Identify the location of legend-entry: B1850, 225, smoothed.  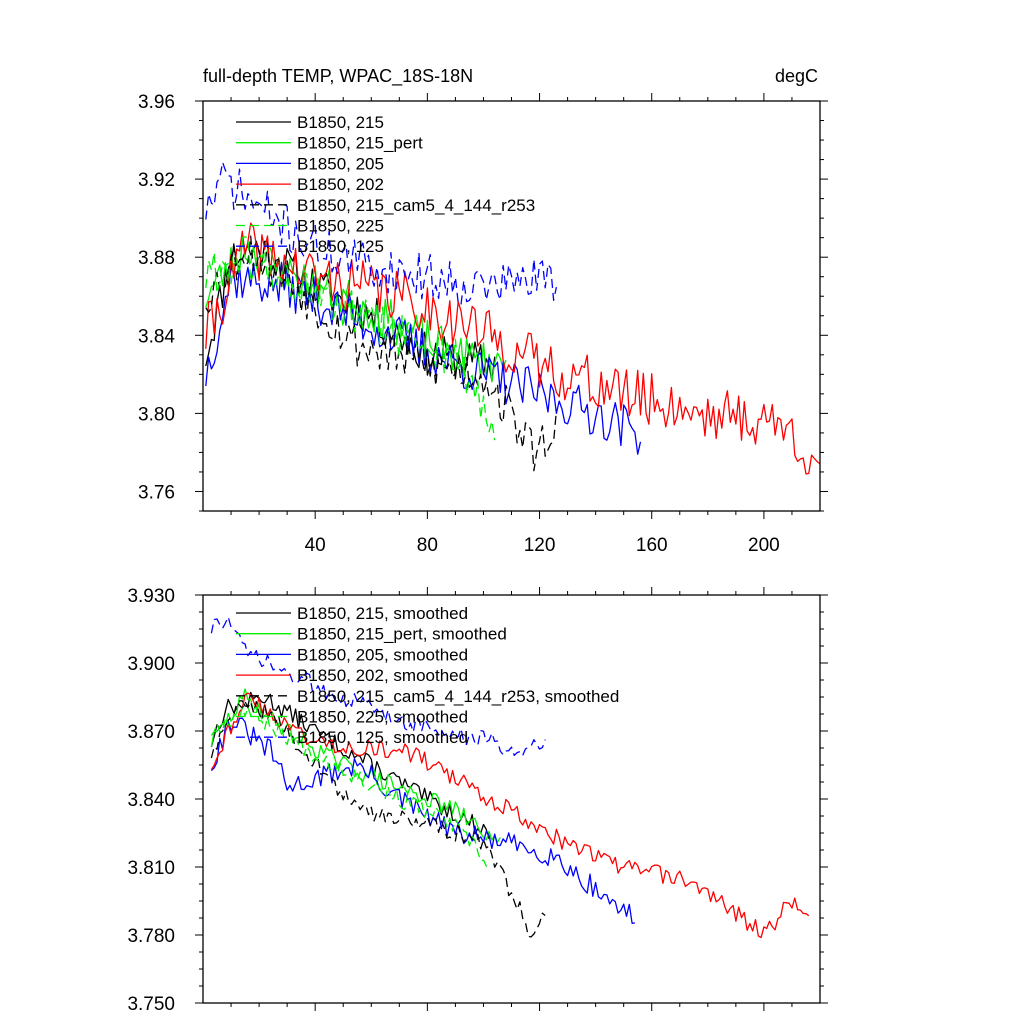
(382, 717).